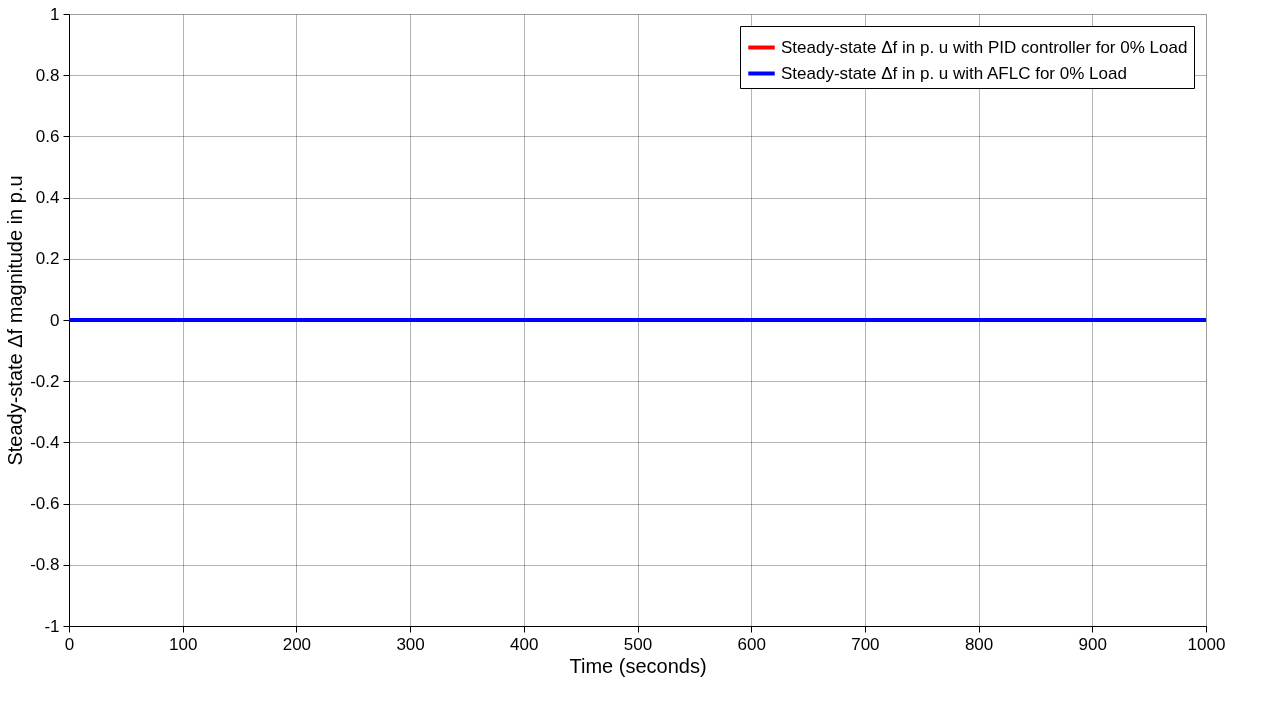 Image resolution: width=1275 pixels, height=713 pixels. I want to click on legend-label: Steady-state Δf in p. u with PID controller for 0% Load, so click(984, 47).